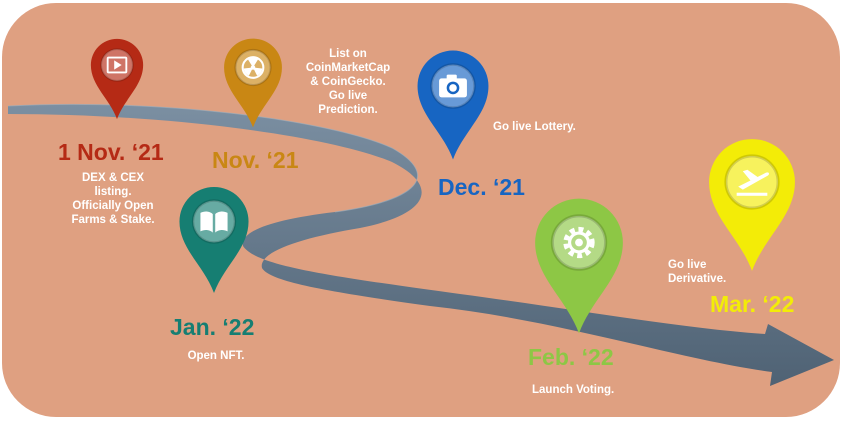  I want to click on video-icon, so click(117, 65).